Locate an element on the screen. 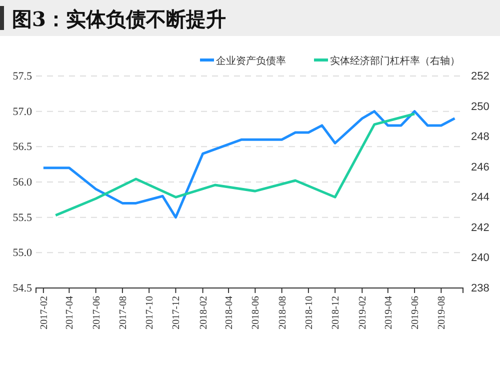 This screenshot has height=366, width=500. y-tick-label: 57.0 is located at coordinates (22, 112).